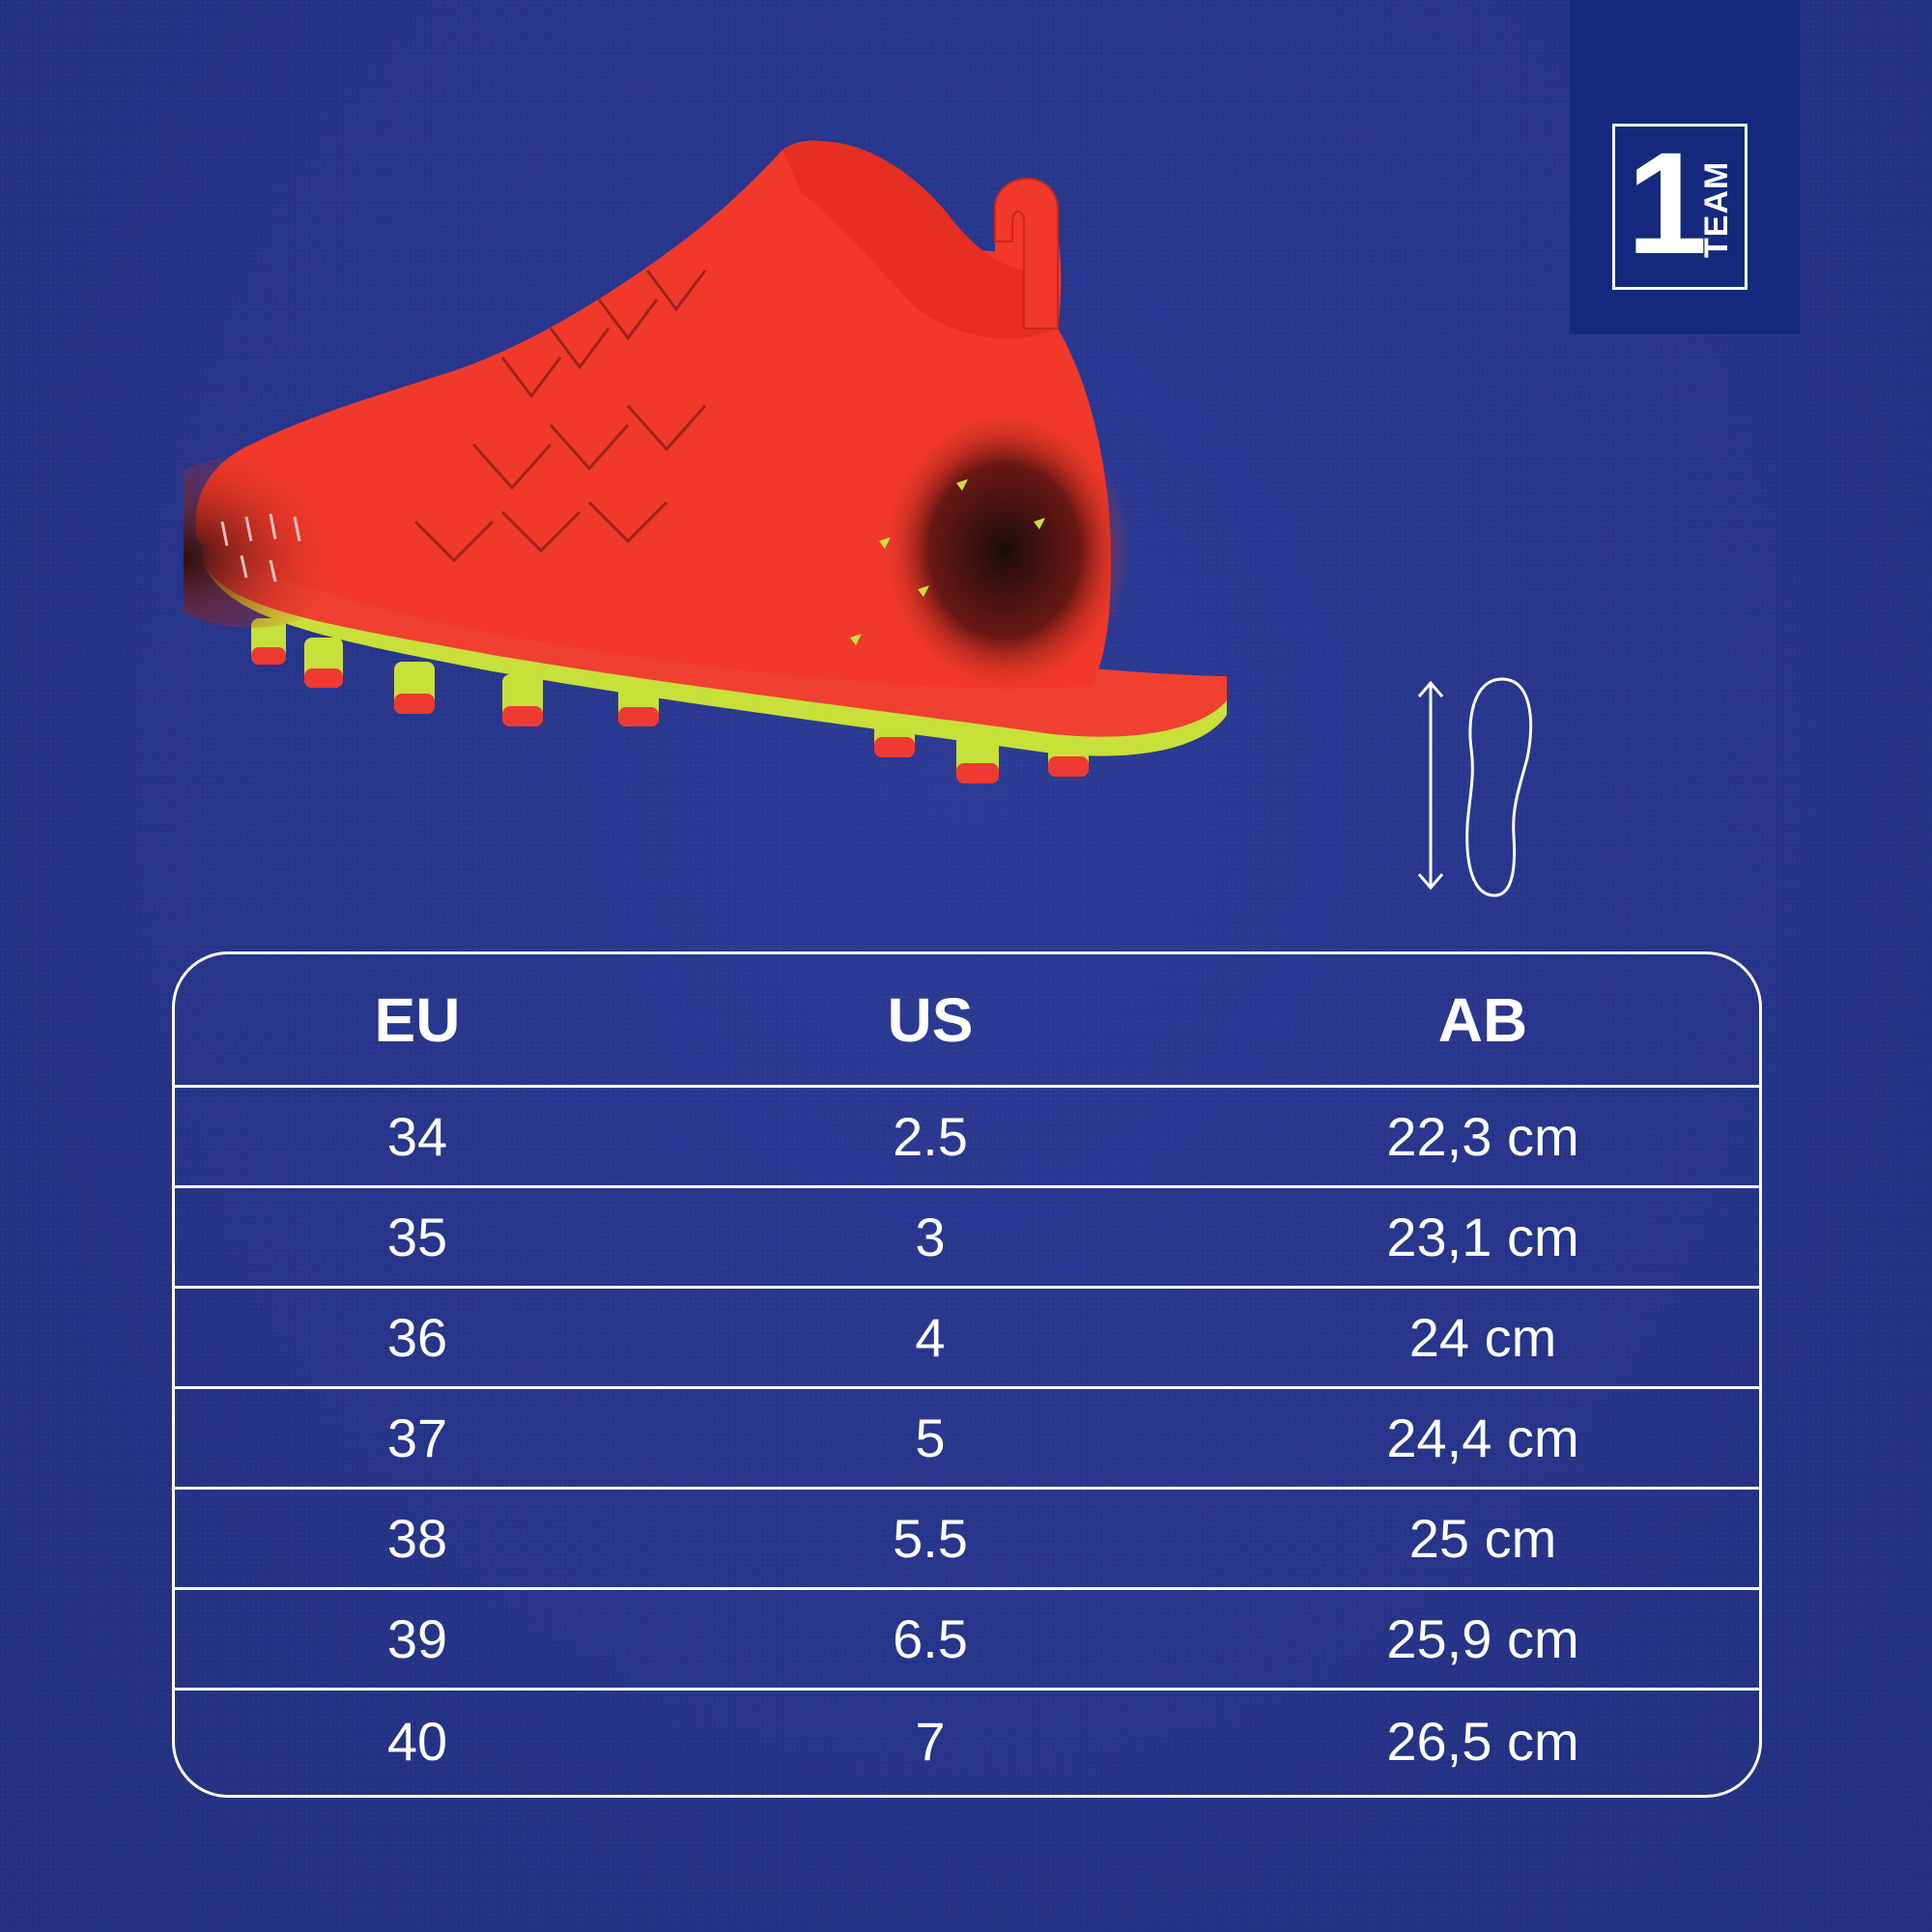  I want to click on table-row: 37 5 24,4 cm, so click(967, 1439).